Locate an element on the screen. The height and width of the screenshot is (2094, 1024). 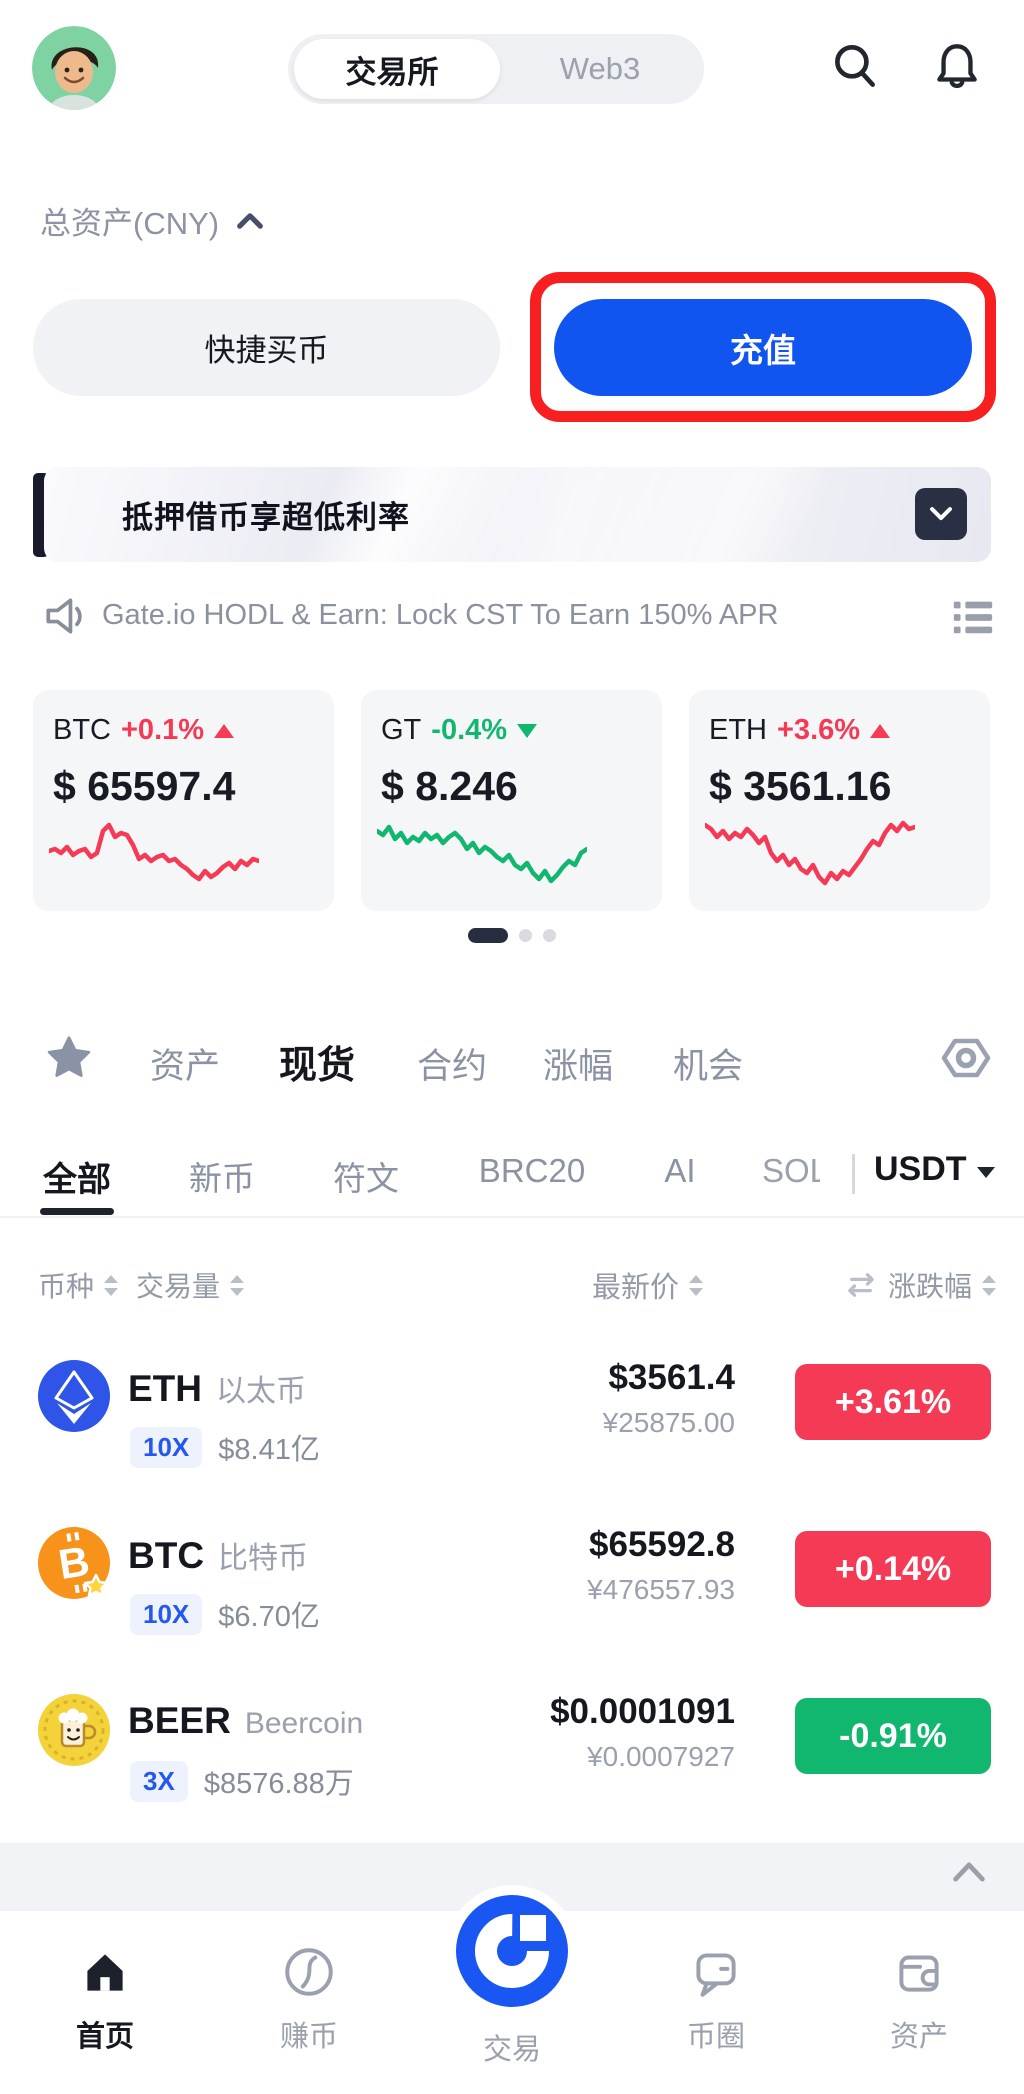
chevron-up-icon is located at coordinates (250, 221).